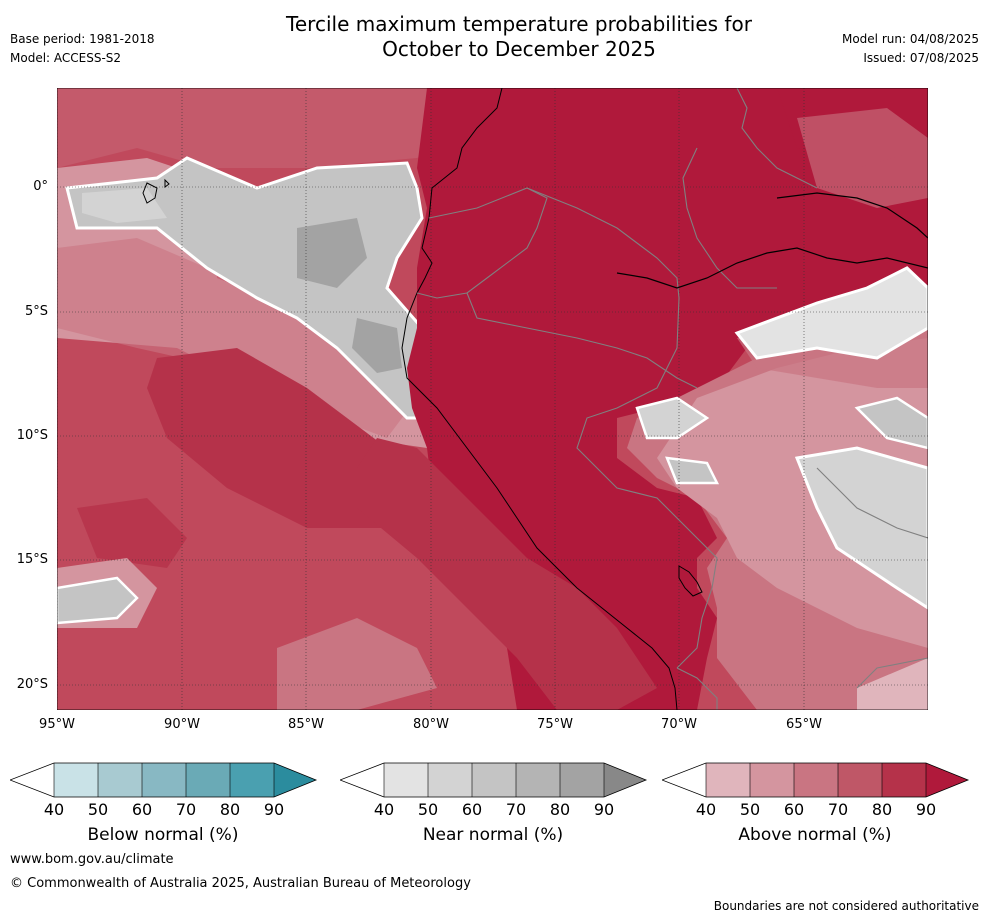  I want to click on issued-text: Issued: 07/08/2025, so click(921, 58).